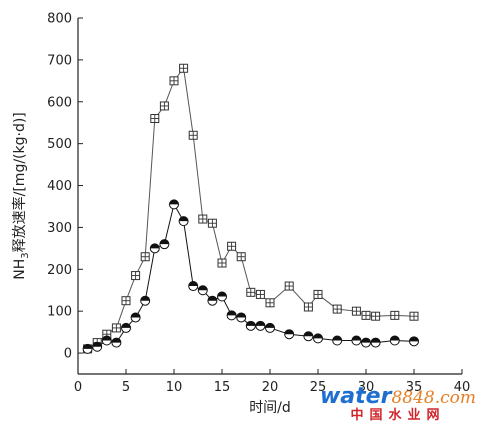  What do you see at coordinates (355, 396) in the screenshot?
I see `watermark-brand-text: water` at bounding box center [355, 396].